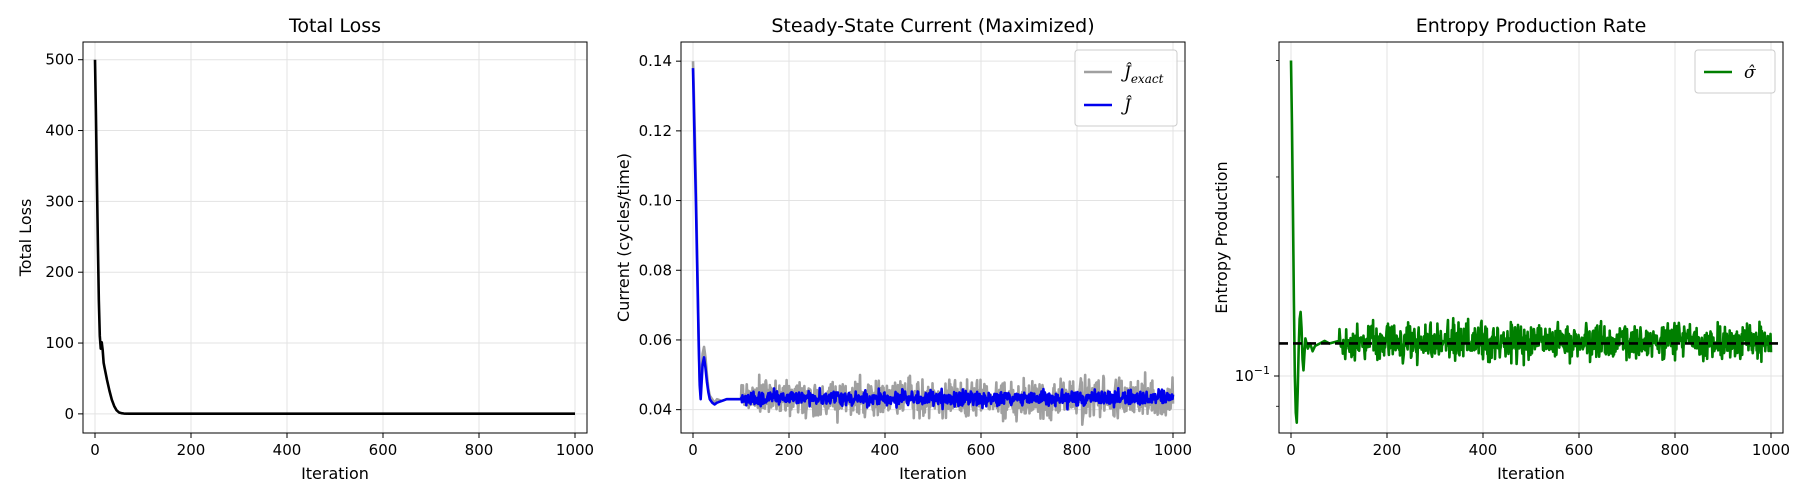  Describe the element at coordinates (655, 340) in the screenshot. I see `y-tick-label: 0.06` at that location.